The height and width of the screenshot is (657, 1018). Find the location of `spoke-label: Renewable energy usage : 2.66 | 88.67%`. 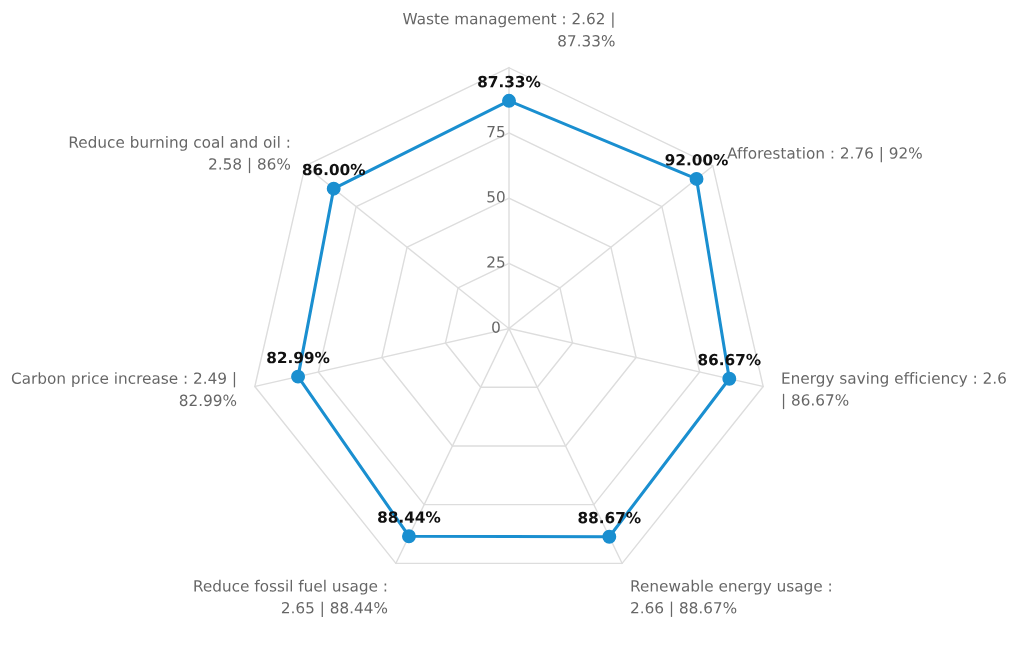

spoke-label: Renewable energy usage : 2.66 | 88.67% is located at coordinates (731, 598).